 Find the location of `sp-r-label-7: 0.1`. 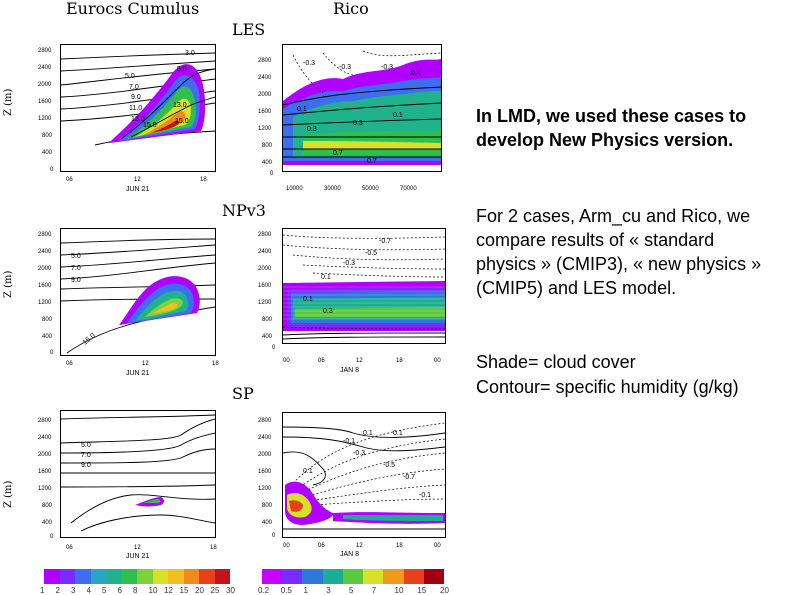

sp-r-label-7: 0.1 is located at coordinates (398, 433).